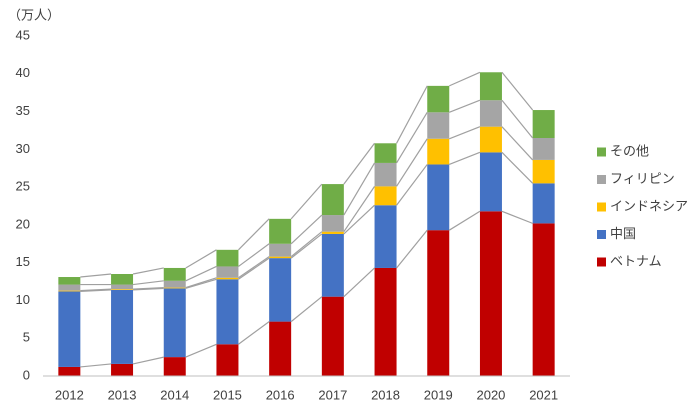 This screenshot has height=415, width=700. Describe the element at coordinates (23, 148) in the screenshot. I see `y-tick-label: 30` at that location.